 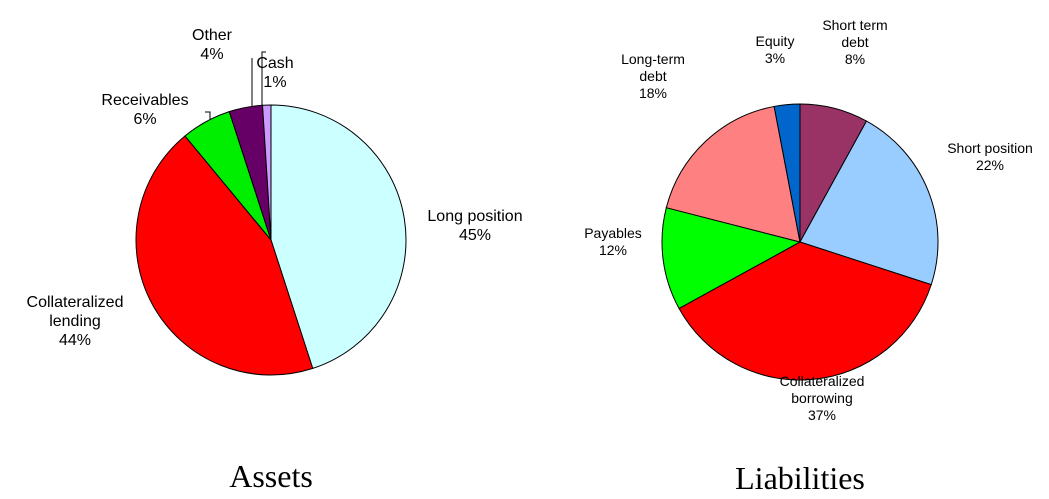 I want to click on slice-label: Long position 45%, so click(x=474, y=226).